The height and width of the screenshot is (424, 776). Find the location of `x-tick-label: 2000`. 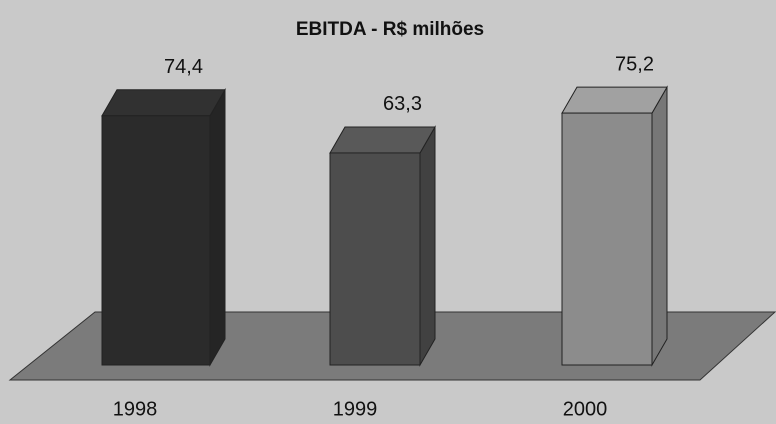

x-tick-label: 2000 is located at coordinates (585, 409).